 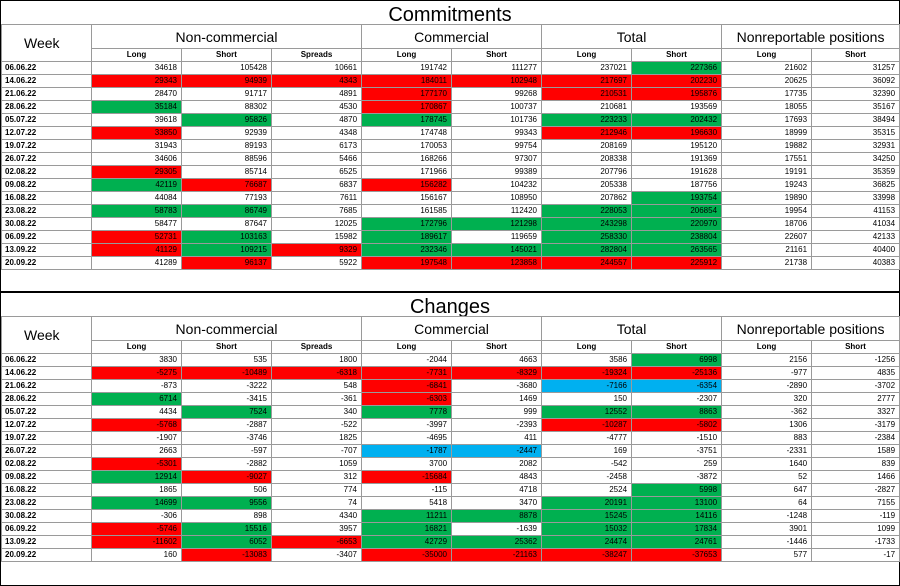 What do you see at coordinates (226, 386) in the screenshot?
I see `value-cell: -3222` at bounding box center [226, 386].